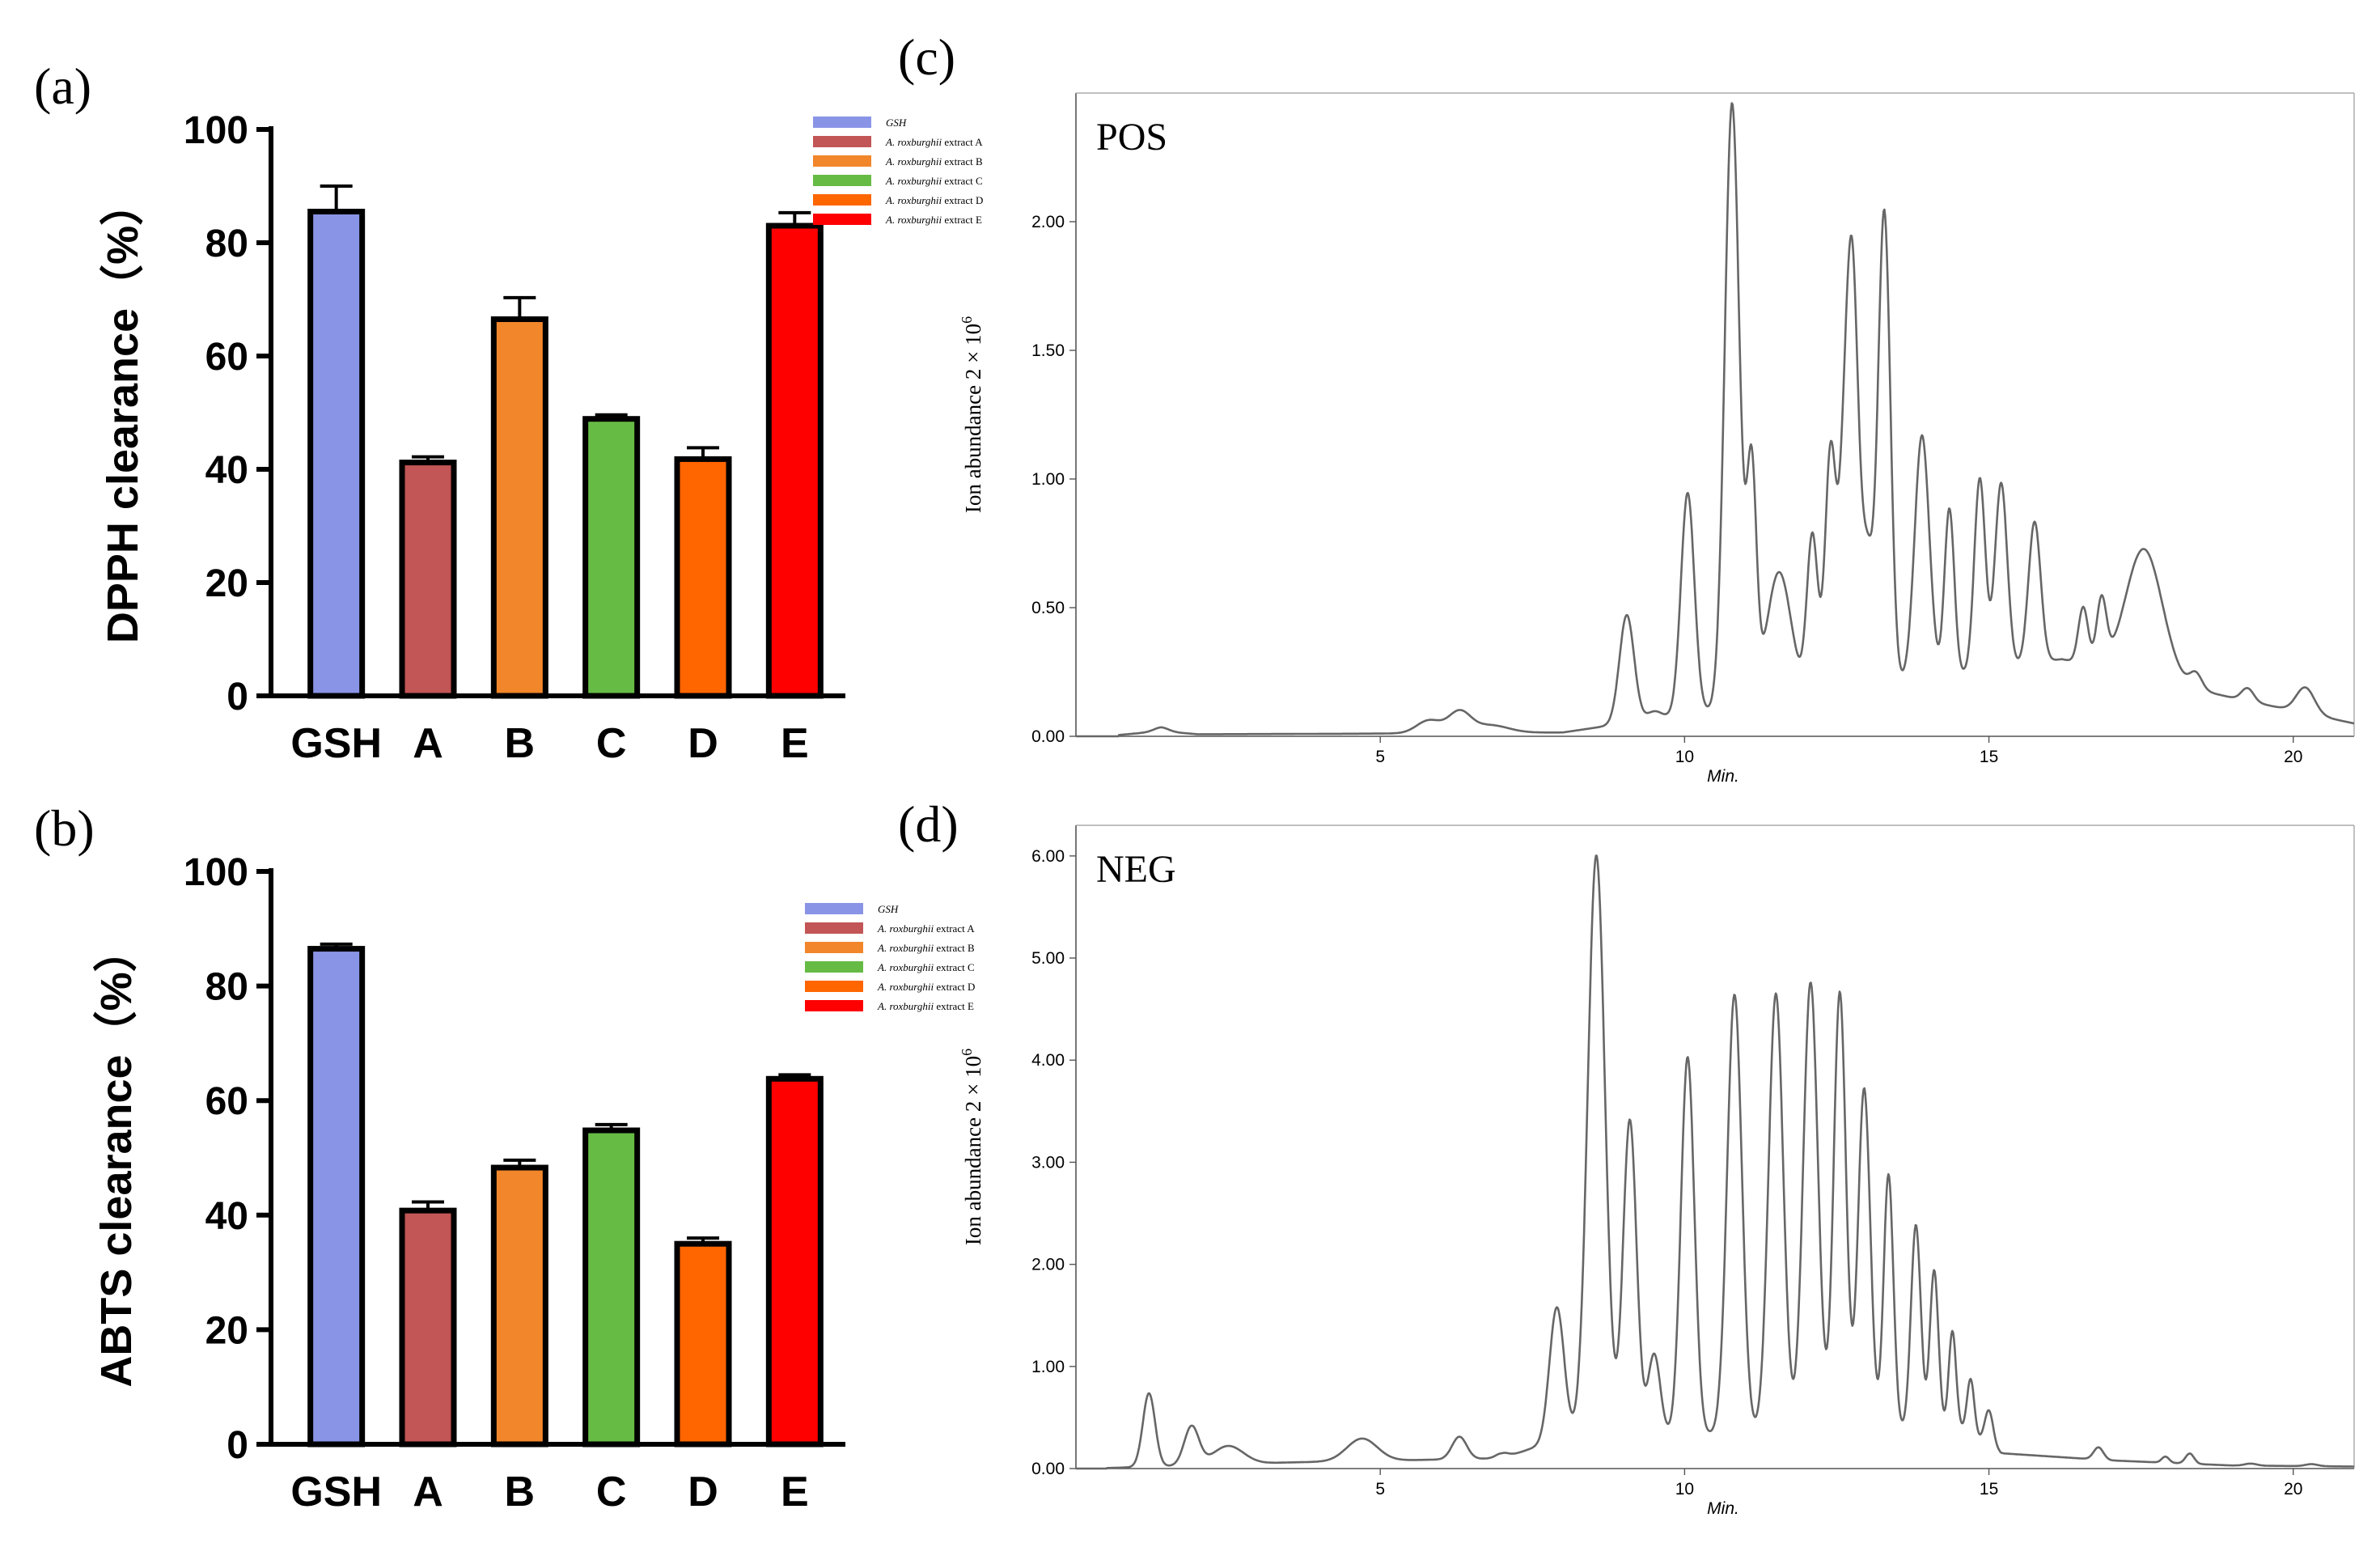 The image size is (2380, 1543). Describe the element at coordinates (216, 872) in the screenshot. I see `y-tick-label: 100` at that location.